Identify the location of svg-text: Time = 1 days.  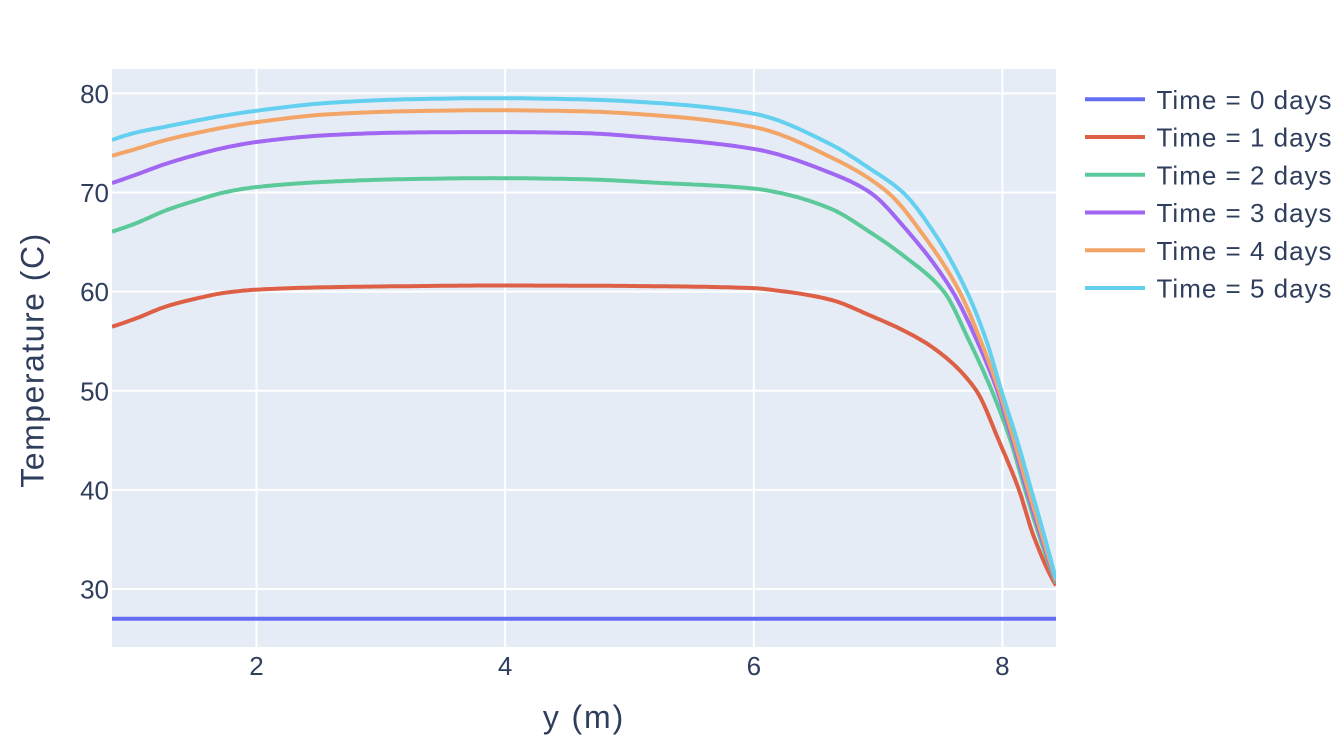
(1245, 138).